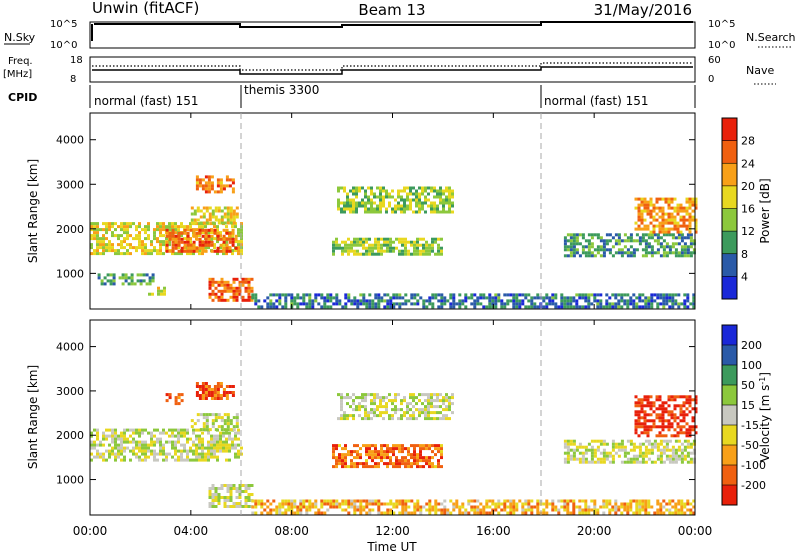 The image size is (800, 554). Describe the element at coordinates (750, 425) in the screenshot. I see `velocity-colorbar-tick-label: -15` at that location.